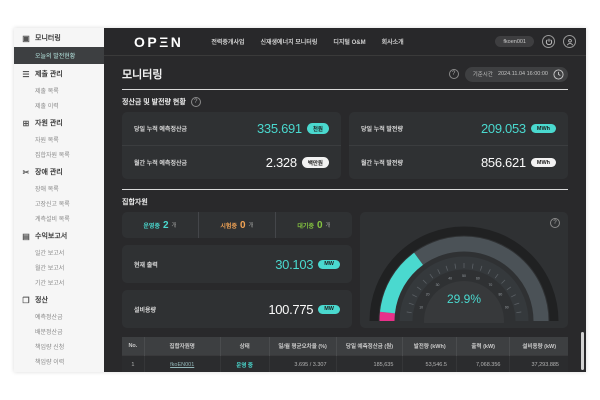 The image size is (600, 400). Describe the element at coordinates (26, 236) in the screenshot. I see `report-icon: ▤` at that location.